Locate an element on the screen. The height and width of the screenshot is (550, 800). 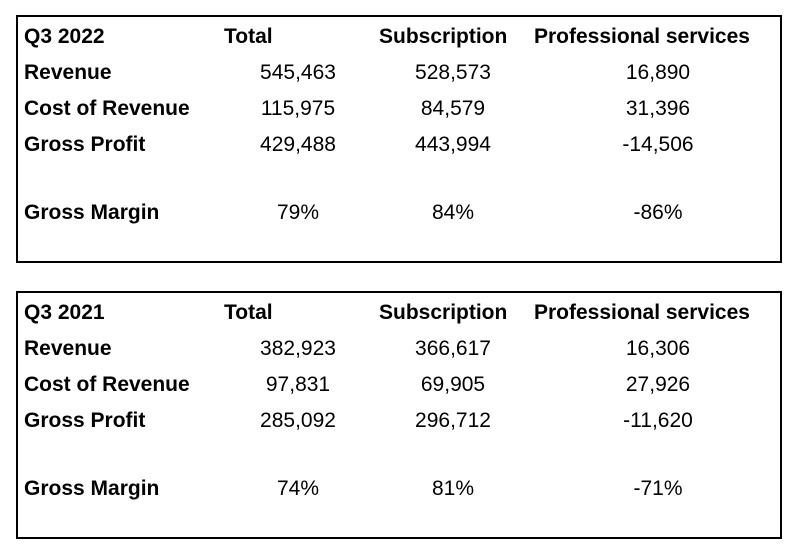
period-label: Q3 2022 is located at coordinates (64, 36).